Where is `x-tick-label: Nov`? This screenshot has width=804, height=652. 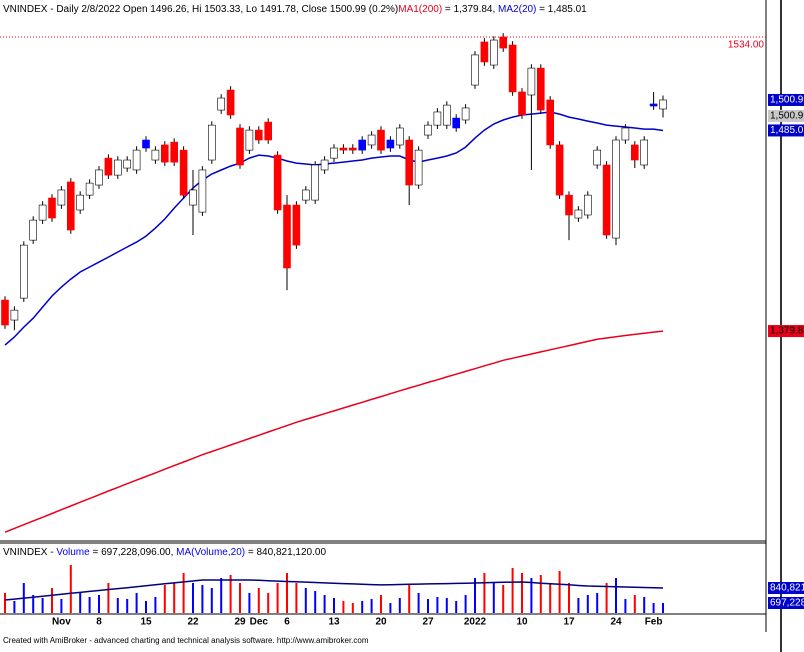
x-tick-label: Nov is located at coordinates (61, 622).